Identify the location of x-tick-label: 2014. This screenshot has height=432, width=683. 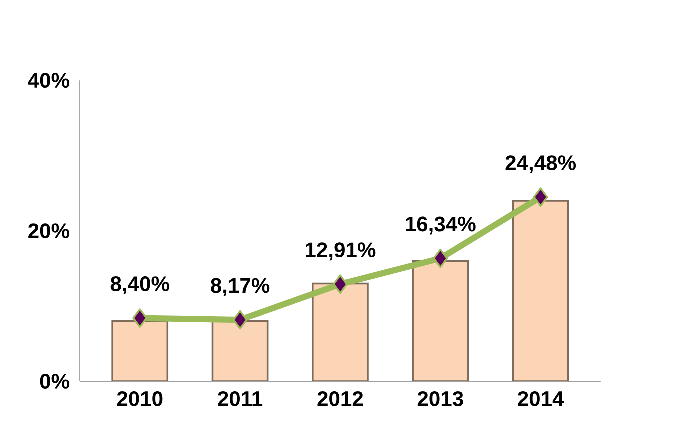
(541, 399).